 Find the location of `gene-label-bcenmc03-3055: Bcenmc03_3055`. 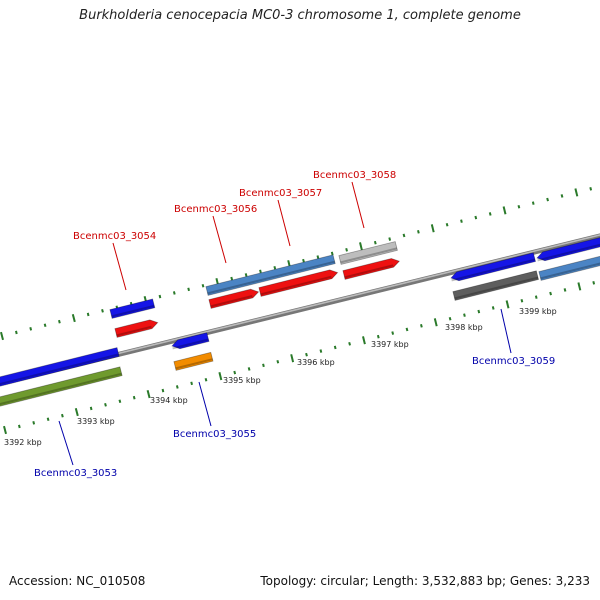

gene-label-bcenmc03-3055: Bcenmc03_3055 is located at coordinates (214, 434).